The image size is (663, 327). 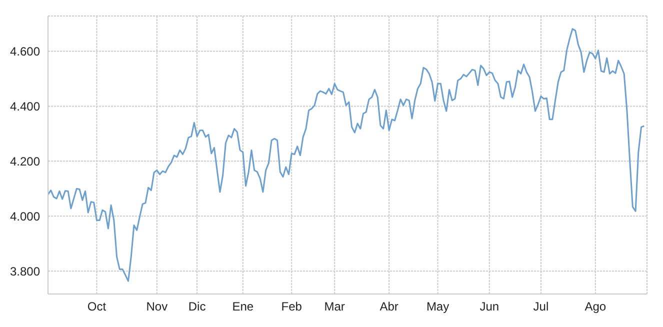 What do you see at coordinates (25, 216) in the screenshot?
I see `y-tick-label: 4.000` at bounding box center [25, 216].